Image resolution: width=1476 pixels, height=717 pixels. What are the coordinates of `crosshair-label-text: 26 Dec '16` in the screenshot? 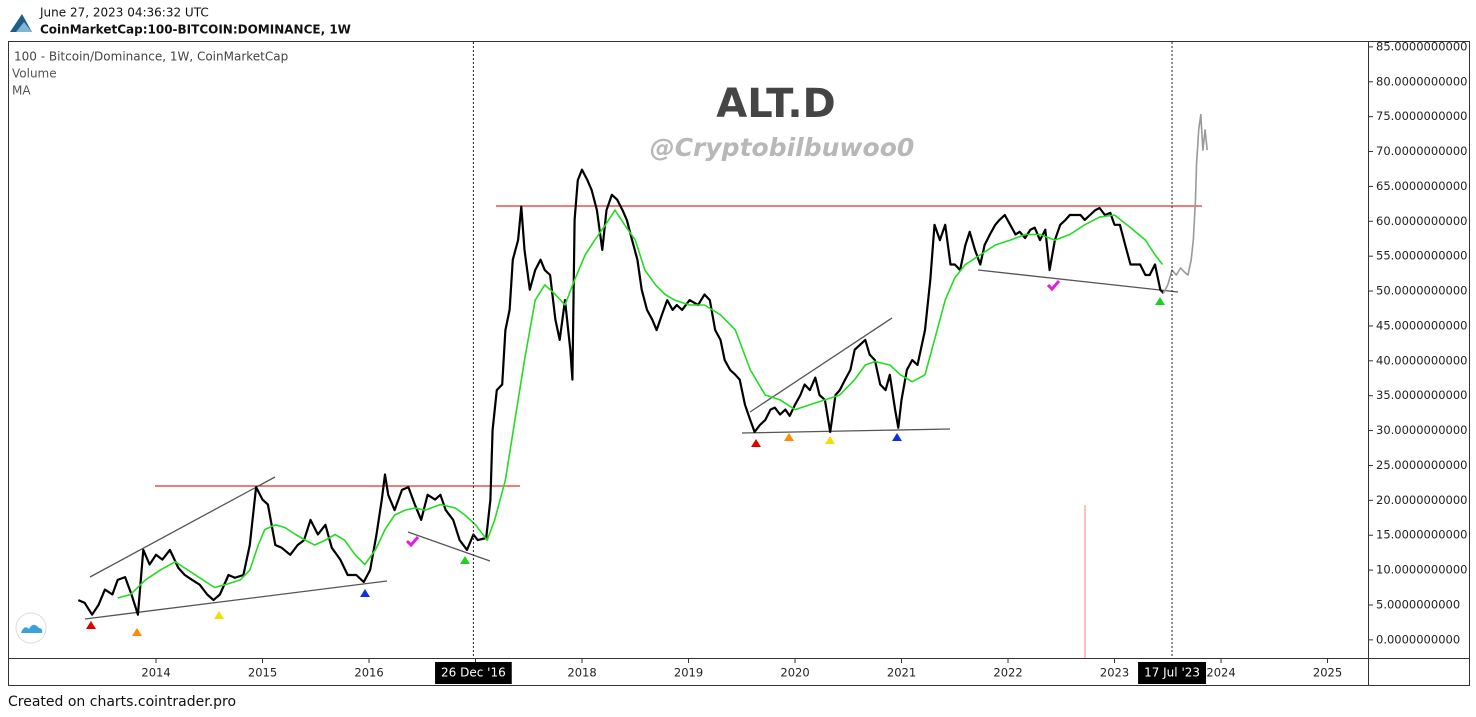 It's located at (473, 673).